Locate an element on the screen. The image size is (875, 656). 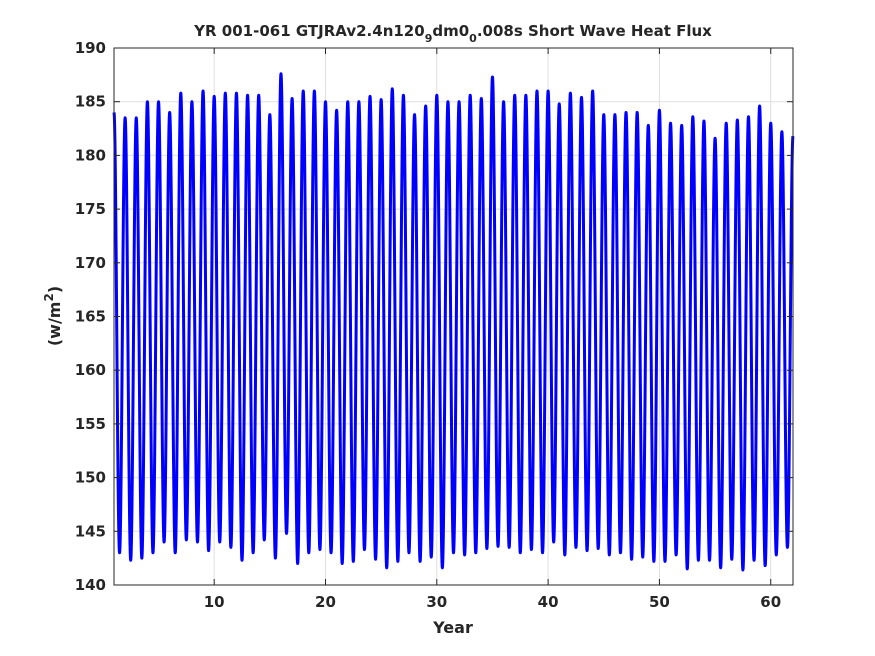
y-tick-label: 165 is located at coordinates (90, 317).